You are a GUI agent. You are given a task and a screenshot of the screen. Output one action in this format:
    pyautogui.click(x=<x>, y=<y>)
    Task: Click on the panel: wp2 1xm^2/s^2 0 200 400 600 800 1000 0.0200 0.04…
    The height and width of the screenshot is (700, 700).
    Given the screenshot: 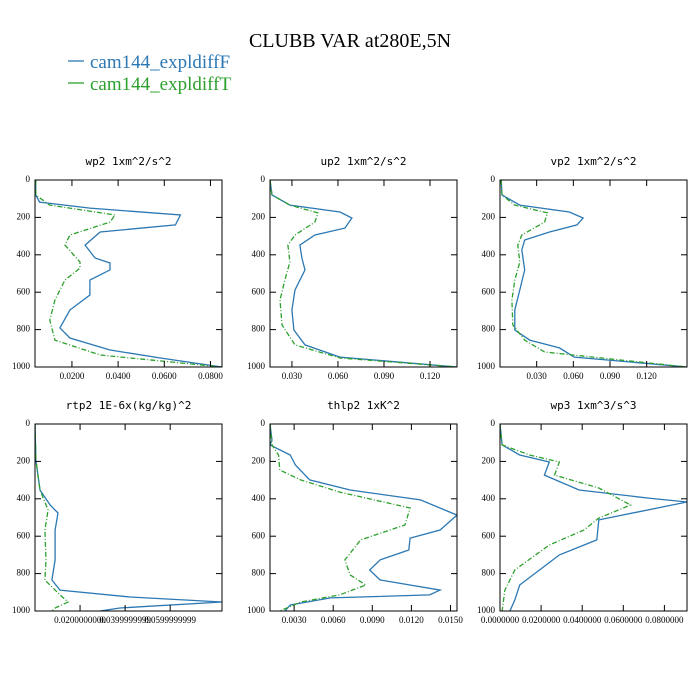 What is the action you would take?
    pyautogui.click(x=117, y=268)
    